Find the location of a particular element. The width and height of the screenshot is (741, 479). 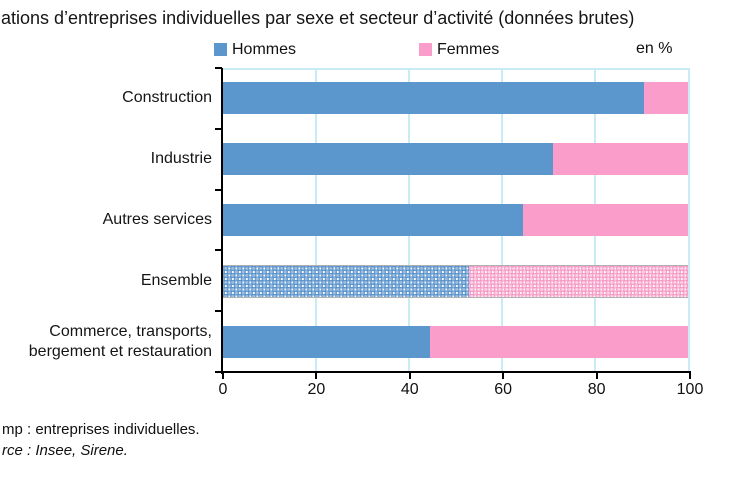

category-label-ensemble: Ensemble is located at coordinates (106, 281).